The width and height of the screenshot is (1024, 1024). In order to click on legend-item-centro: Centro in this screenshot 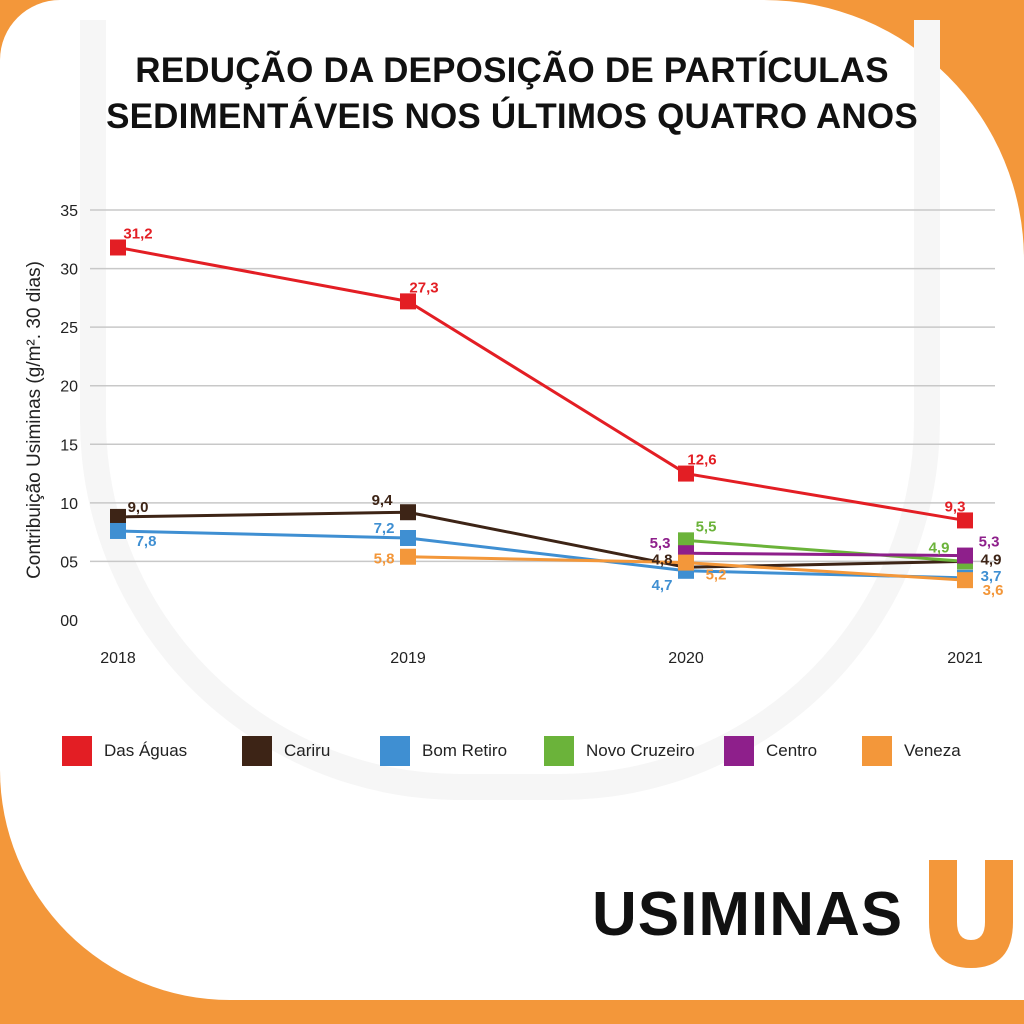, I will do `click(770, 751)`.